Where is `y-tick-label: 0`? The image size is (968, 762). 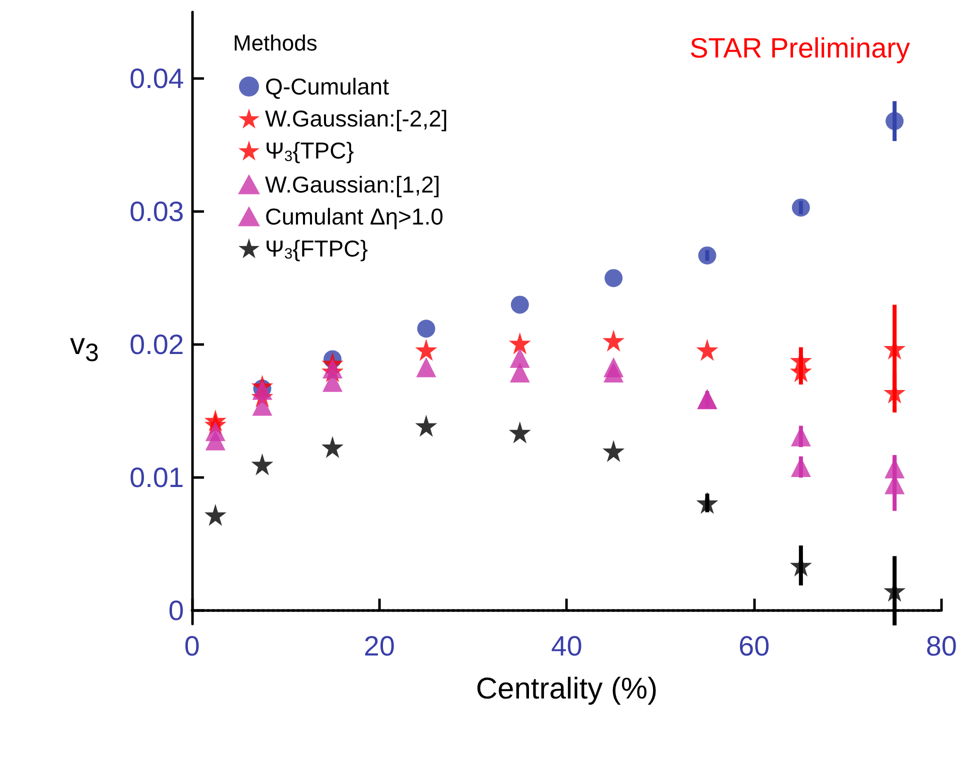
y-tick-label: 0 is located at coordinates (176, 610).